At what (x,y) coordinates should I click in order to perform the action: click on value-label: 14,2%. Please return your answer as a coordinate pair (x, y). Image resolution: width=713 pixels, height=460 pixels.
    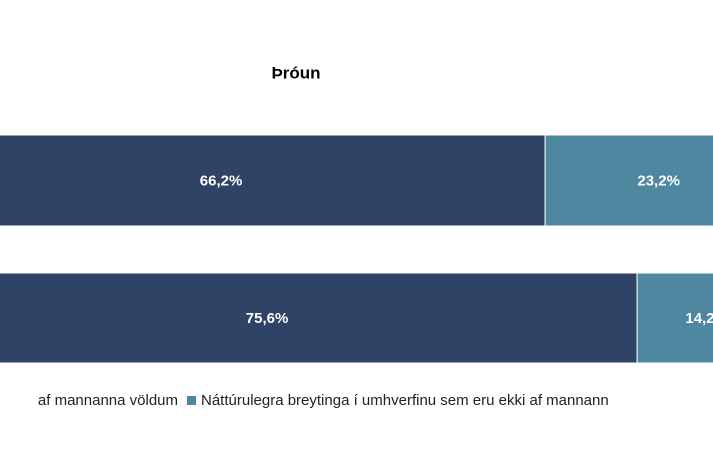
    Looking at the image, I should click on (699, 318).